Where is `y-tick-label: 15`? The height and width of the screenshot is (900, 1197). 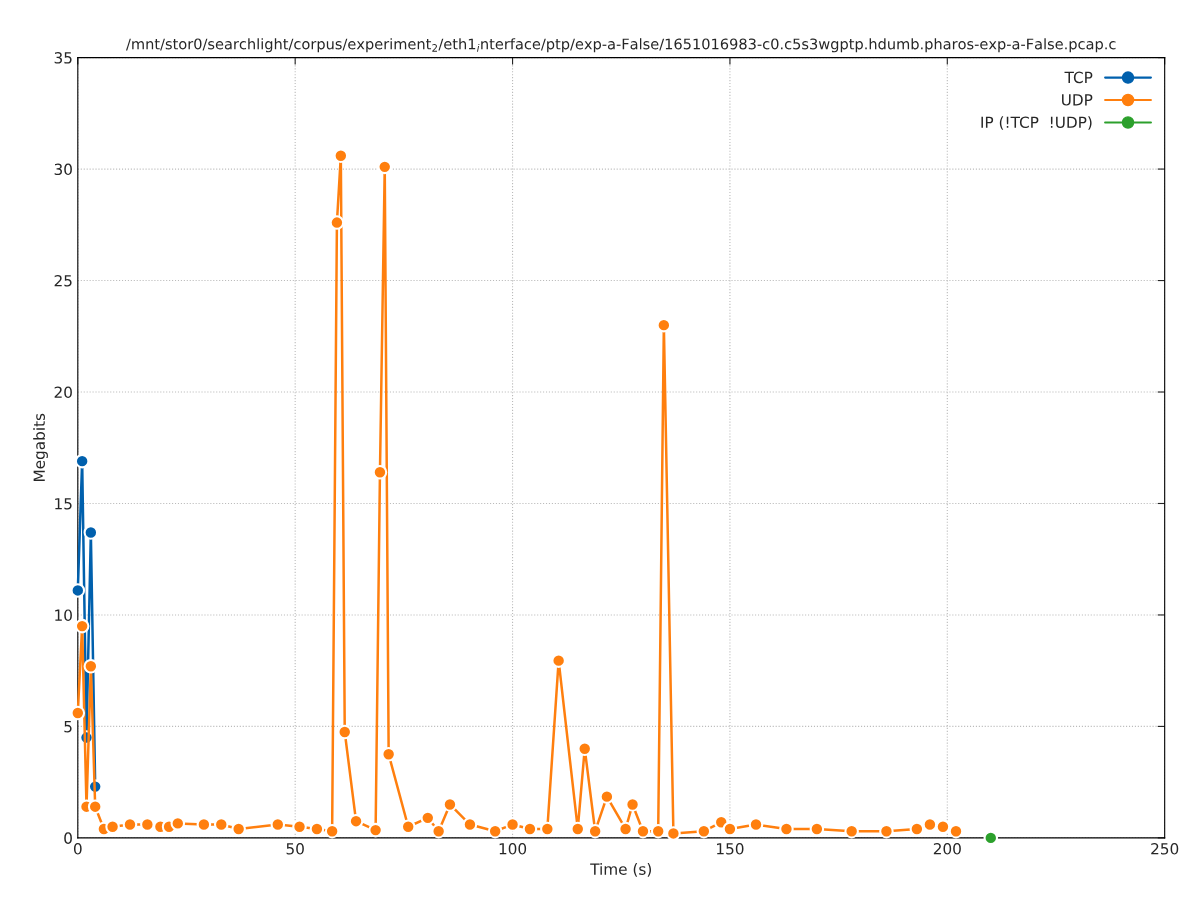
y-tick-label: 15 is located at coordinates (63, 504).